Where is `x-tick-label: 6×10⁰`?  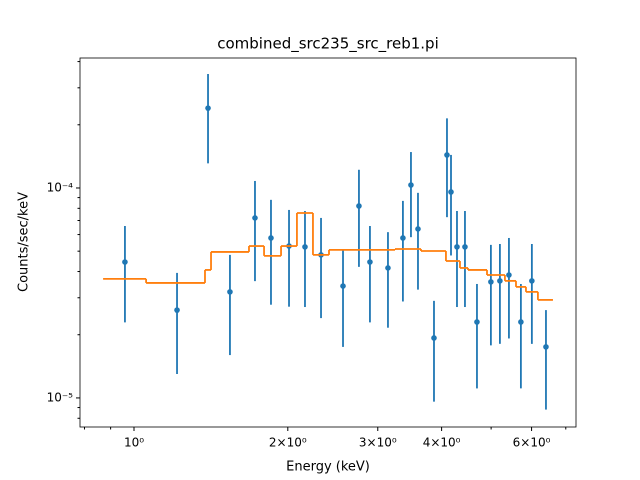 x-tick-label: 6×10⁰ is located at coordinates (532, 443).